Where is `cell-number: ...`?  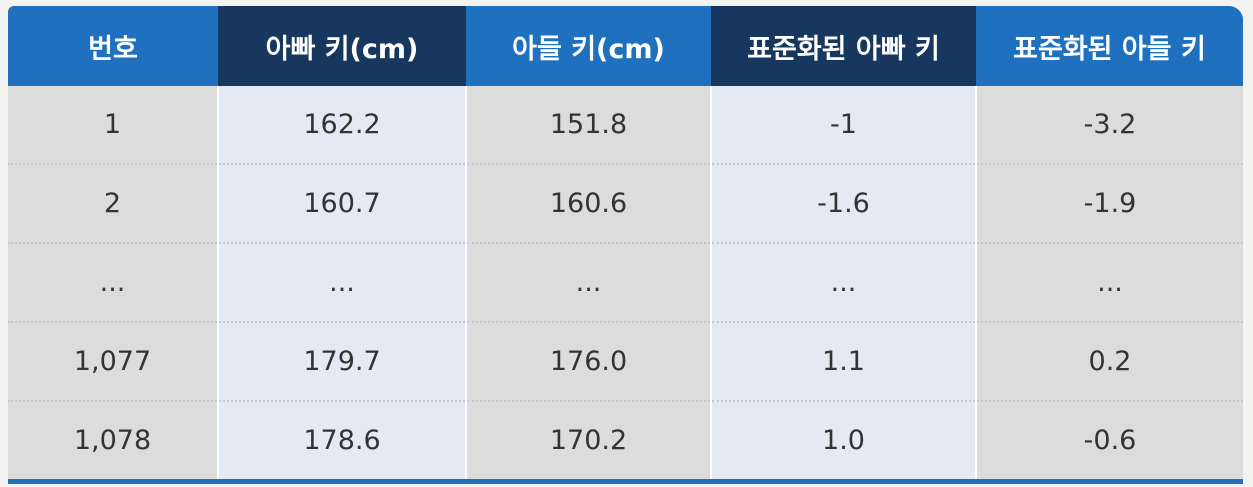
cell-number: ... is located at coordinates (113, 283).